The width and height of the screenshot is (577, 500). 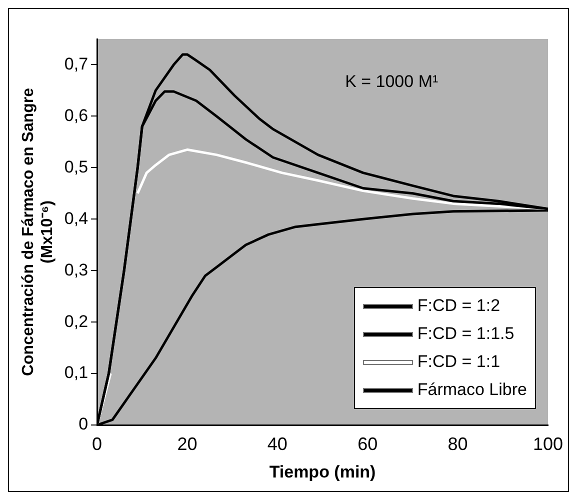 What do you see at coordinates (548, 444) in the screenshot?
I see `x-tick-label: 100` at bounding box center [548, 444].